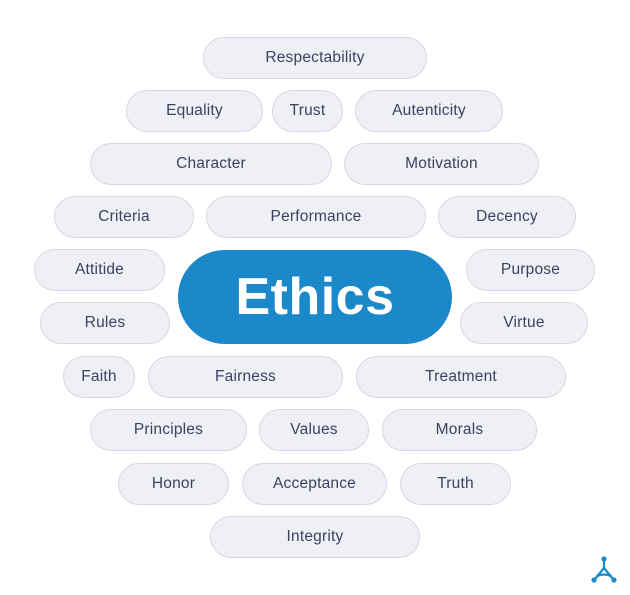 The height and width of the screenshot is (595, 630). What do you see at coordinates (315, 537) in the screenshot?
I see `pill-integrity: Integrity` at bounding box center [315, 537].